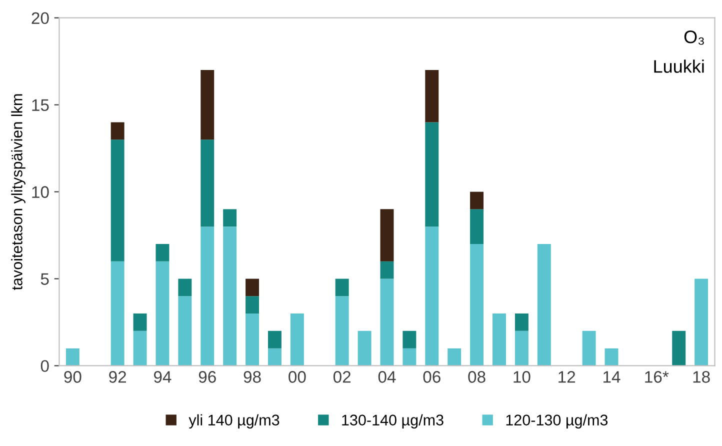 The height and width of the screenshot is (446, 722). I want to click on x-tick-label: 12, so click(567, 377).